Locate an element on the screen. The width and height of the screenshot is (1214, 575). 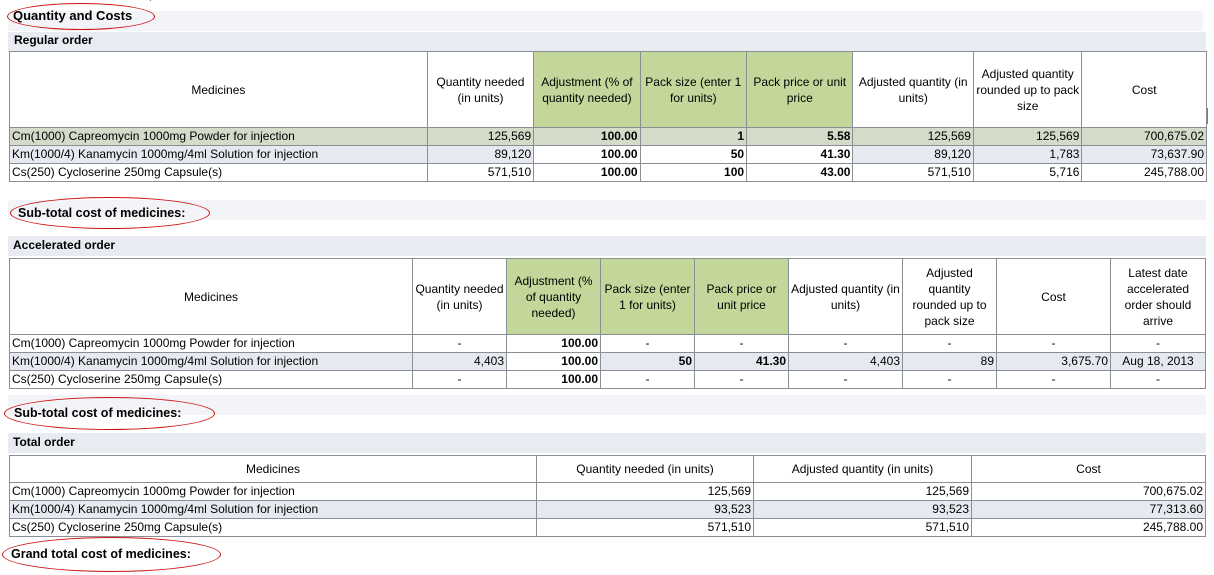
total-order-band is located at coordinates (607, 443).